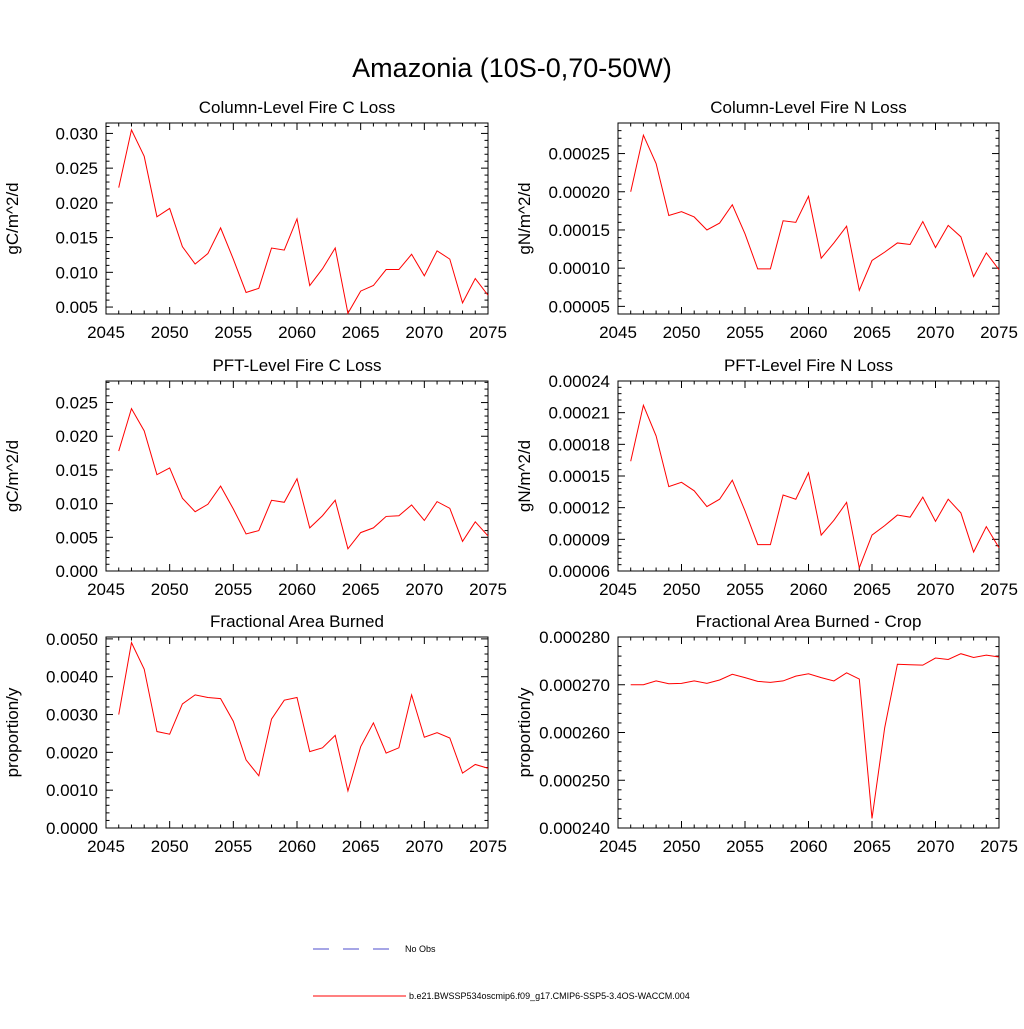 The width and height of the screenshot is (1024, 1029). Describe the element at coordinates (76, 436) in the screenshot. I see `y-tick-label: 0.020` at that location.